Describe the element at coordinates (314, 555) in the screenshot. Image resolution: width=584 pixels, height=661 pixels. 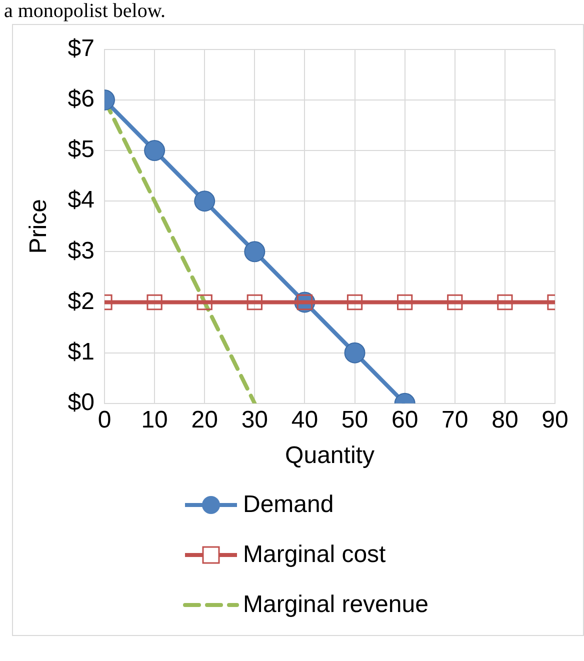
I see `legend-label: Marginal cost` at that location.